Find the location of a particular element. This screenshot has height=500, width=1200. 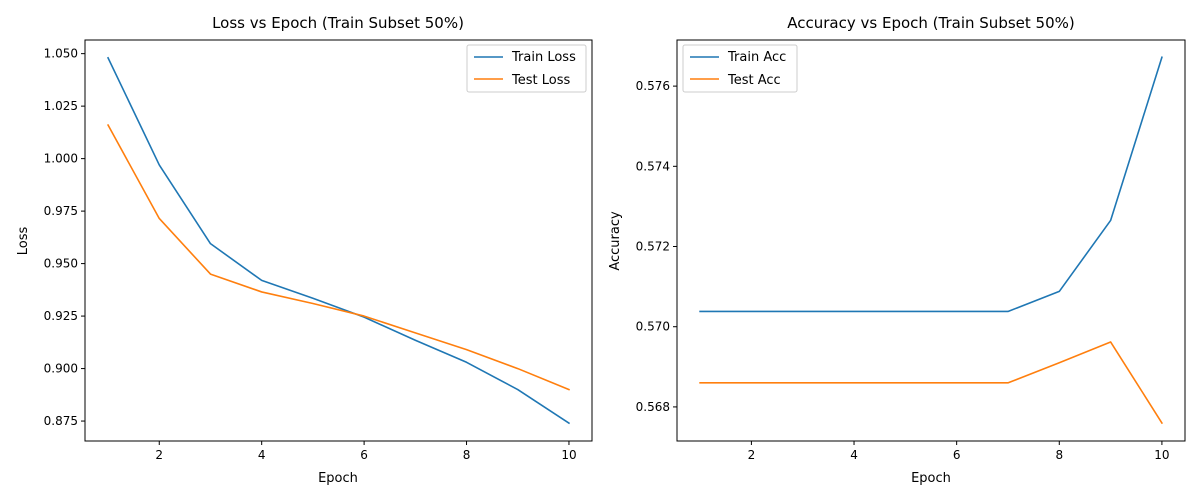

y-tick-label: 0.975 is located at coordinates (61, 211).